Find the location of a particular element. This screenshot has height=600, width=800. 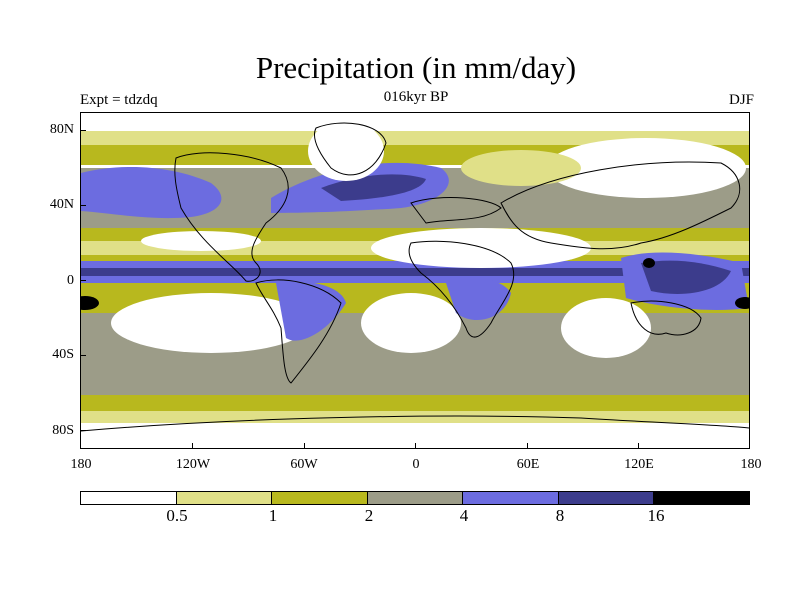

y-tick-label: 80N is located at coordinates (61, 129).